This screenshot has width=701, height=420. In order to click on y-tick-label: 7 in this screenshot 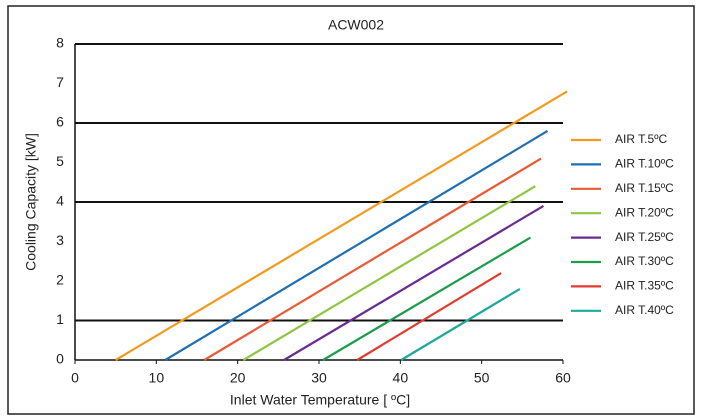, I will do `click(60, 82)`.